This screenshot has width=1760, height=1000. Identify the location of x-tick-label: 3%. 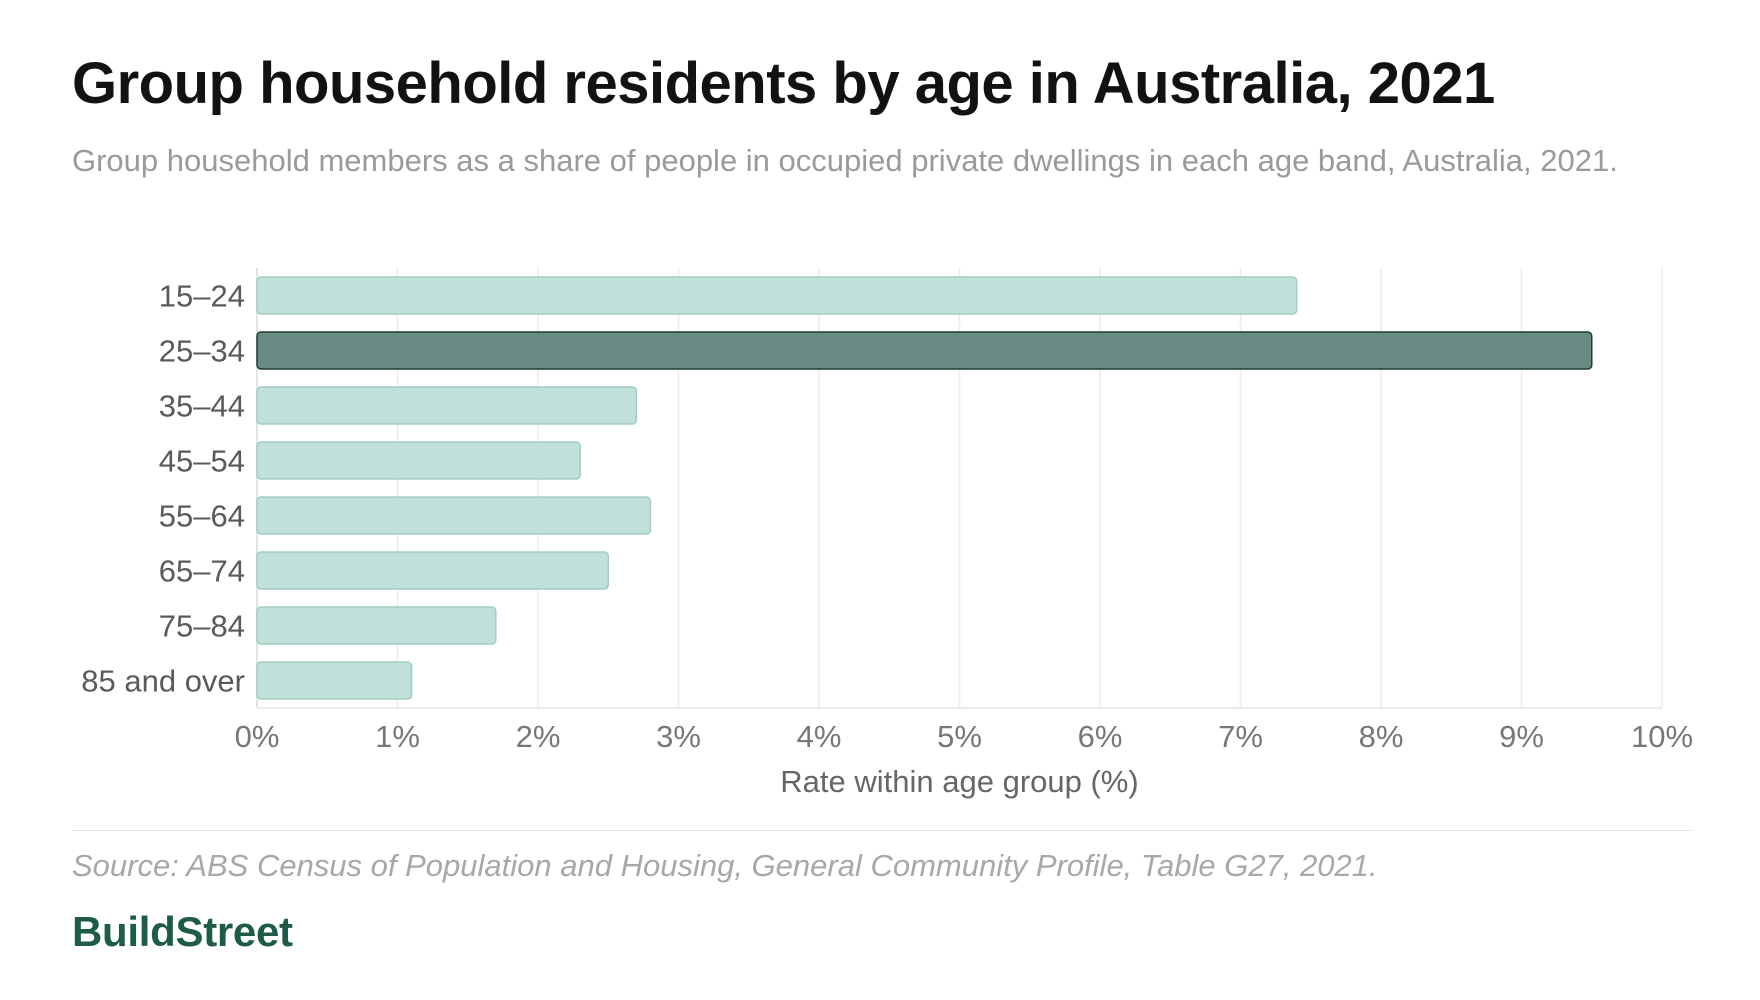
(678, 736).